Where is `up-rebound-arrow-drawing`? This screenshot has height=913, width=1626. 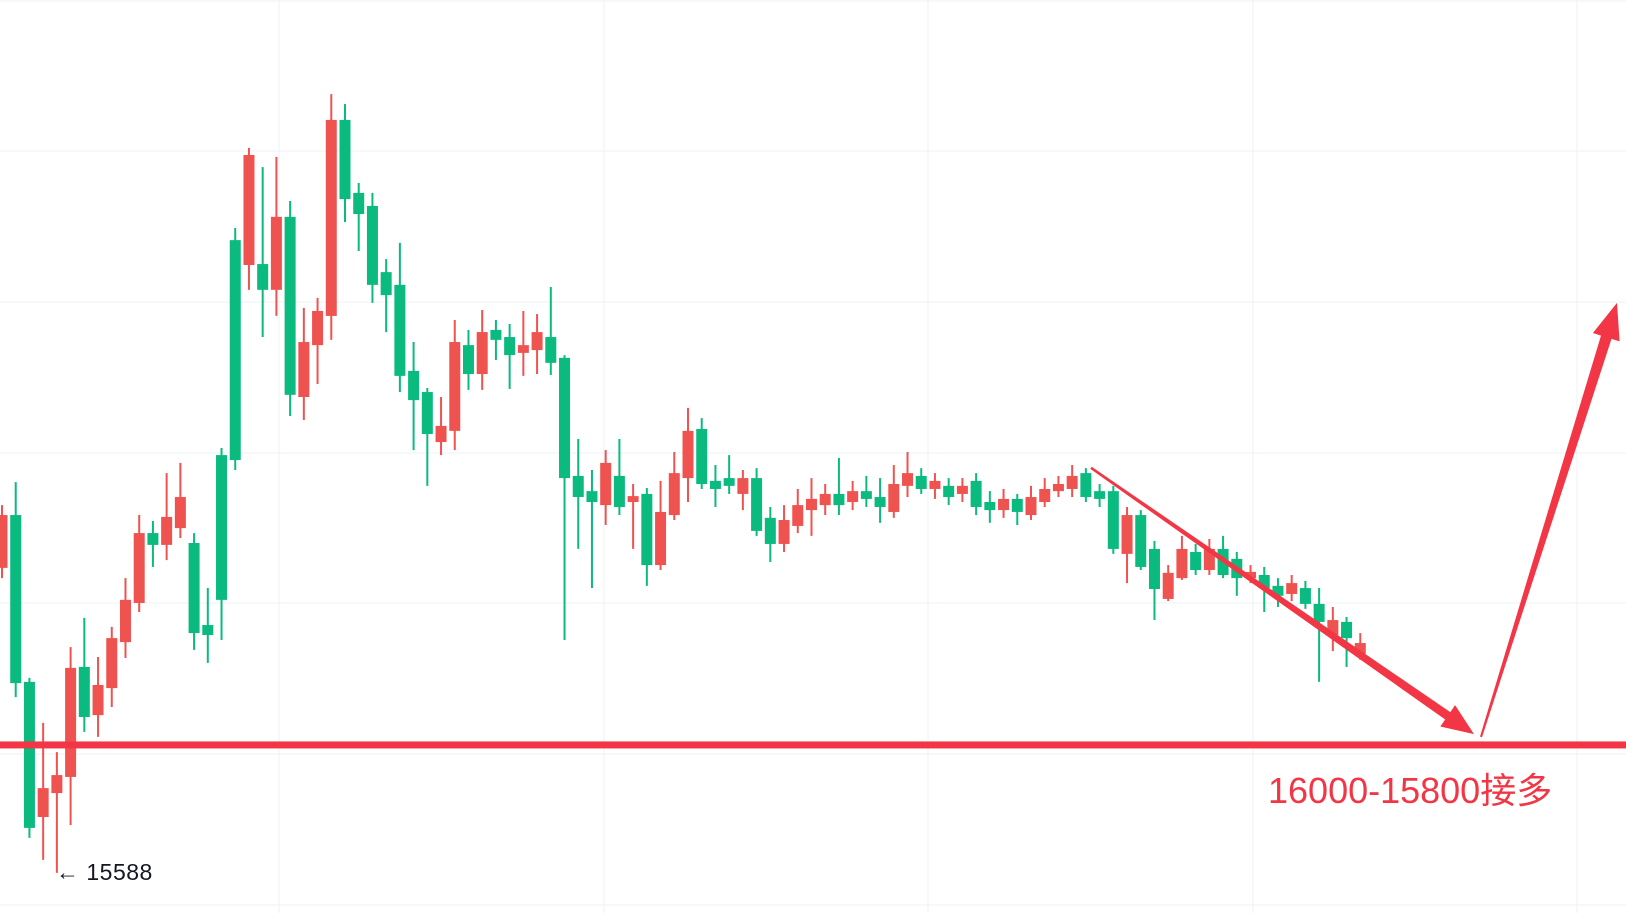
up-rebound-arrow-drawing is located at coordinates (1550, 520).